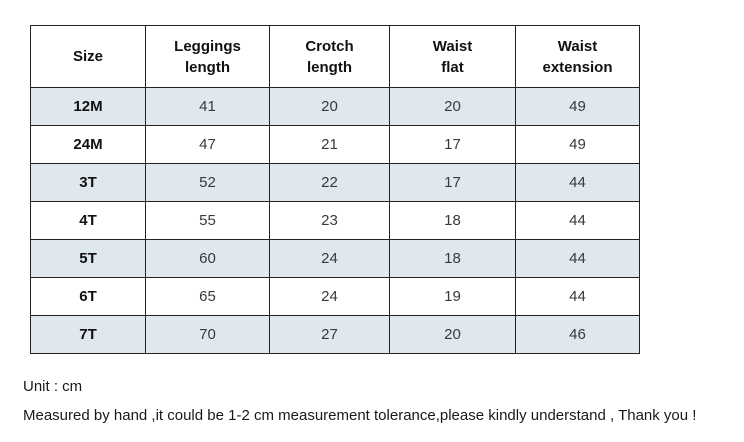  What do you see at coordinates (329, 220) in the screenshot?
I see `value-cell: 23` at bounding box center [329, 220].